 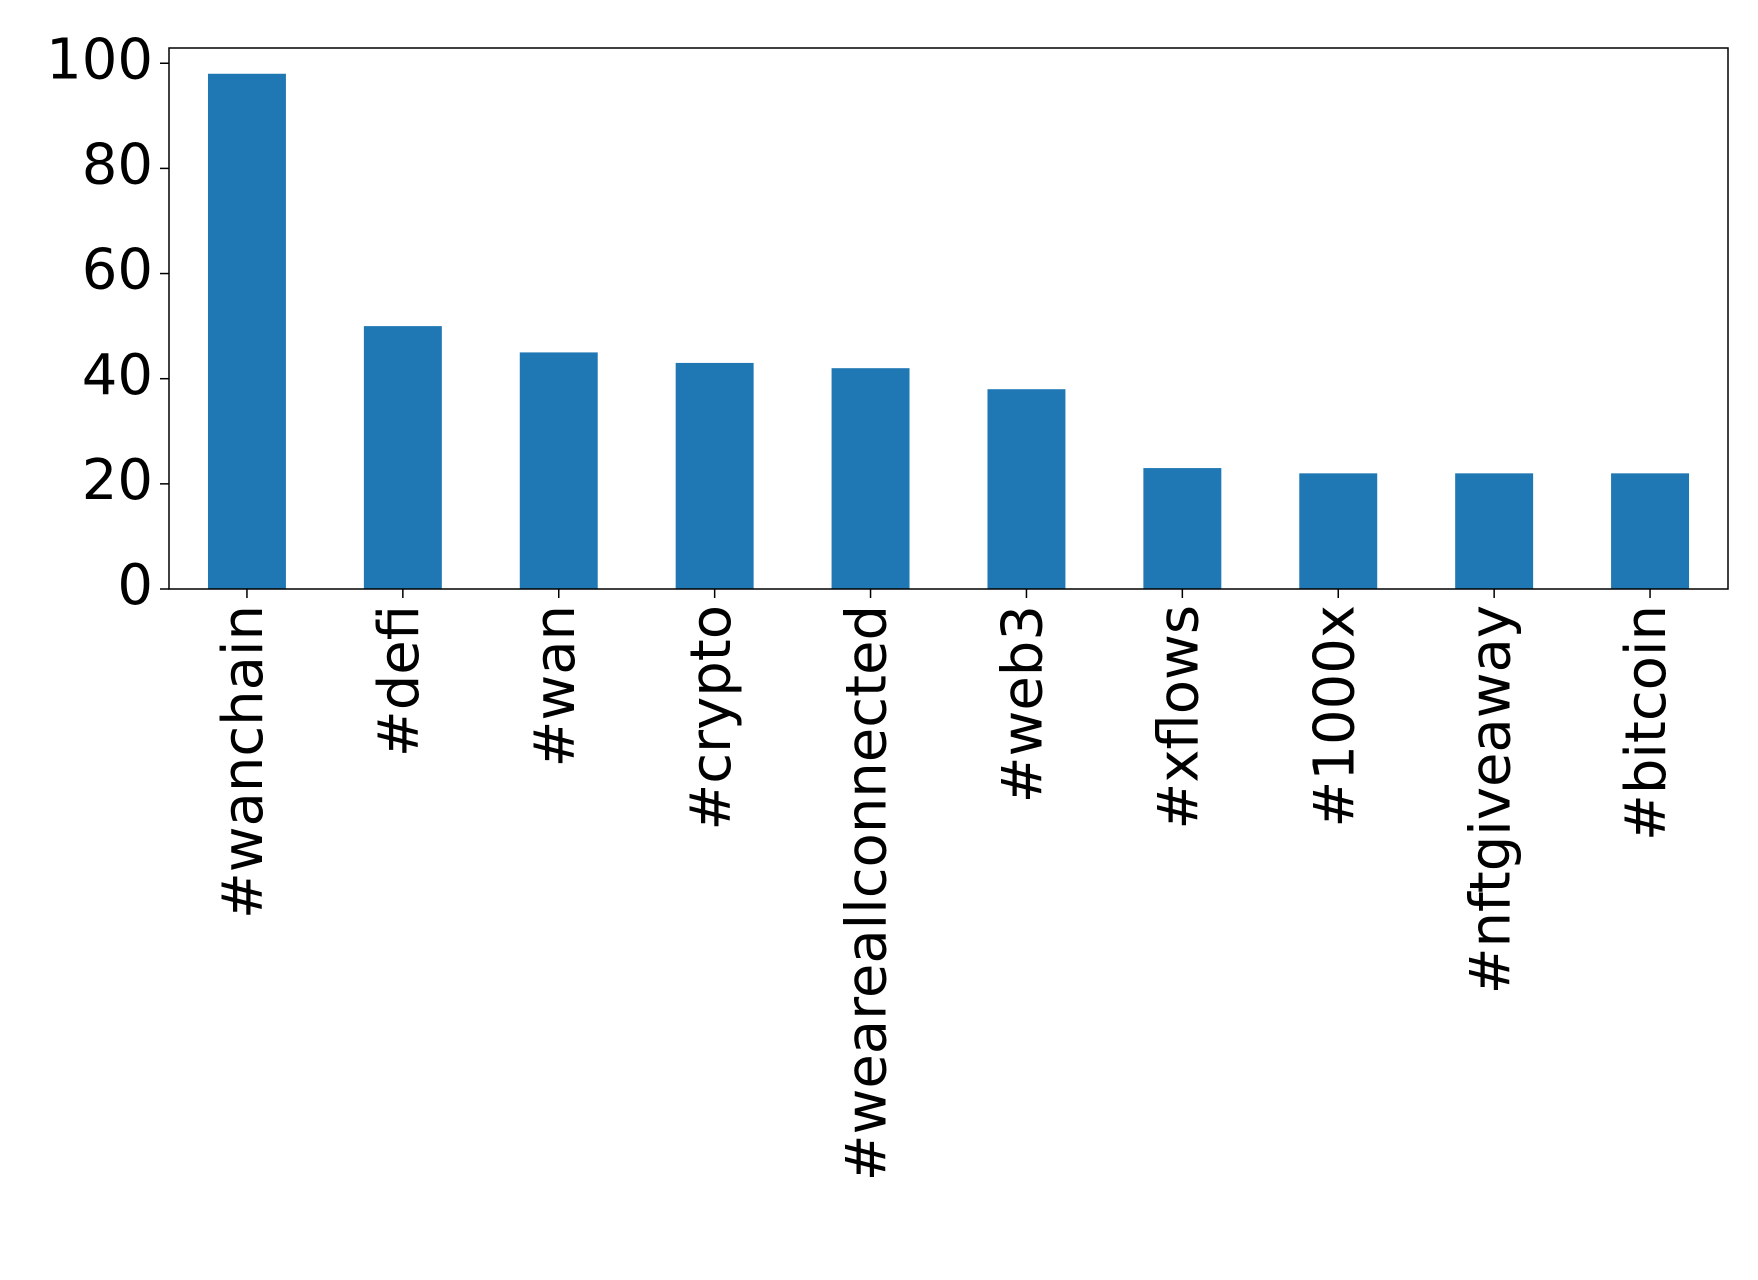 What do you see at coordinates (399, 681) in the screenshot?
I see `x-tick-label: #defi` at bounding box center [399, 681].